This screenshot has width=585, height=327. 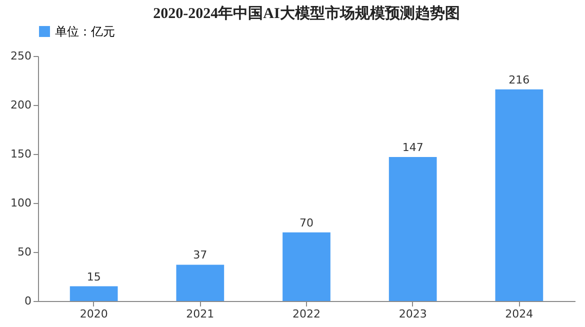 I want to click on data-label: 15, so click(x=93, y=277).